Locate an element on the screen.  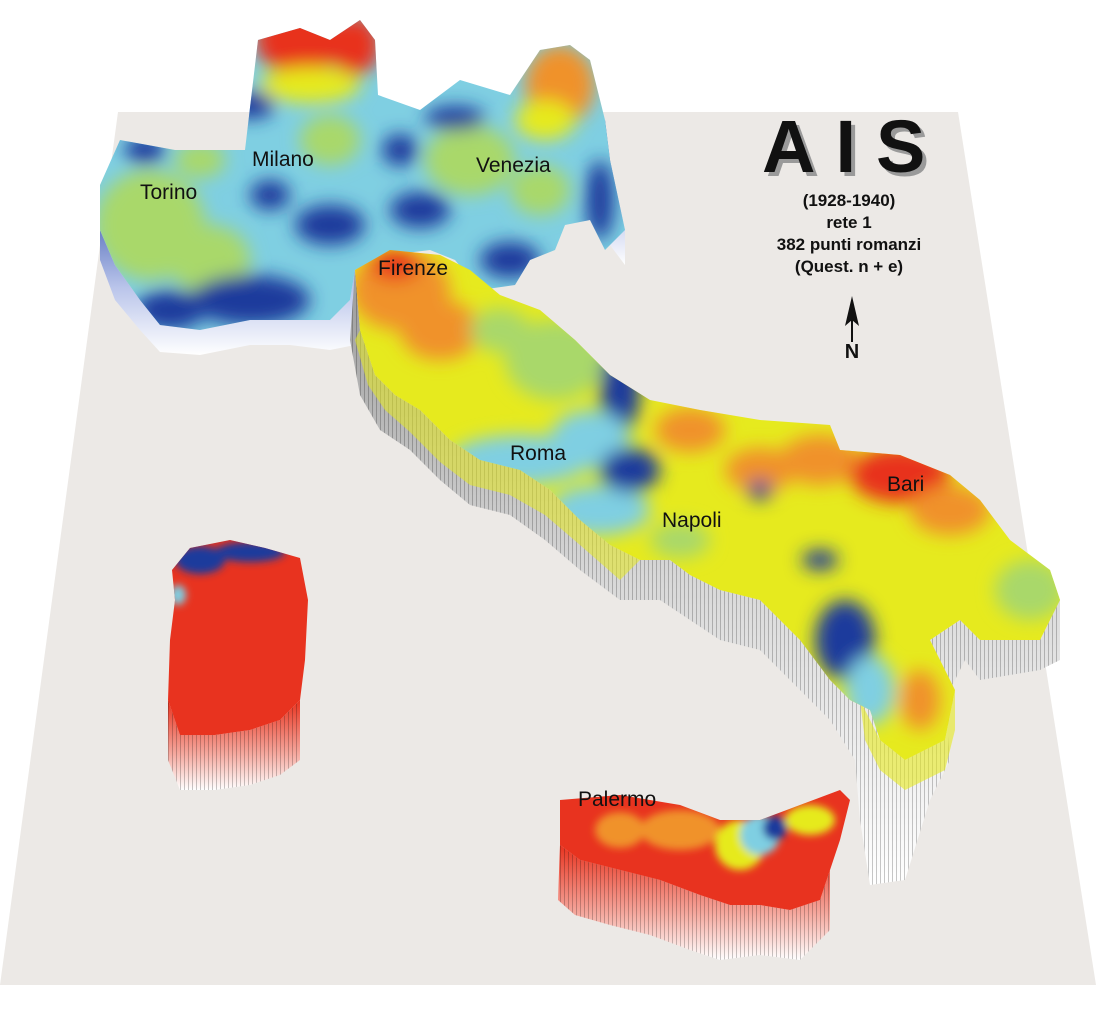
city-label-venezia: Venezia is located at coordinates (513, 165).